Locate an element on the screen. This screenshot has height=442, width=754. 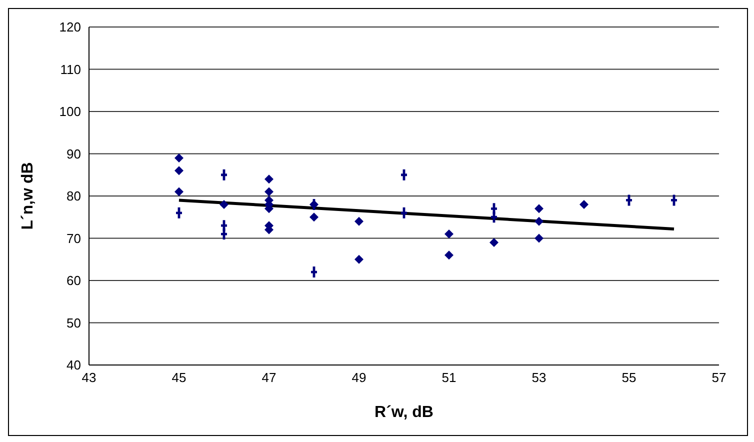
x-tick-label: 45 is located at coordinates (179, 378).